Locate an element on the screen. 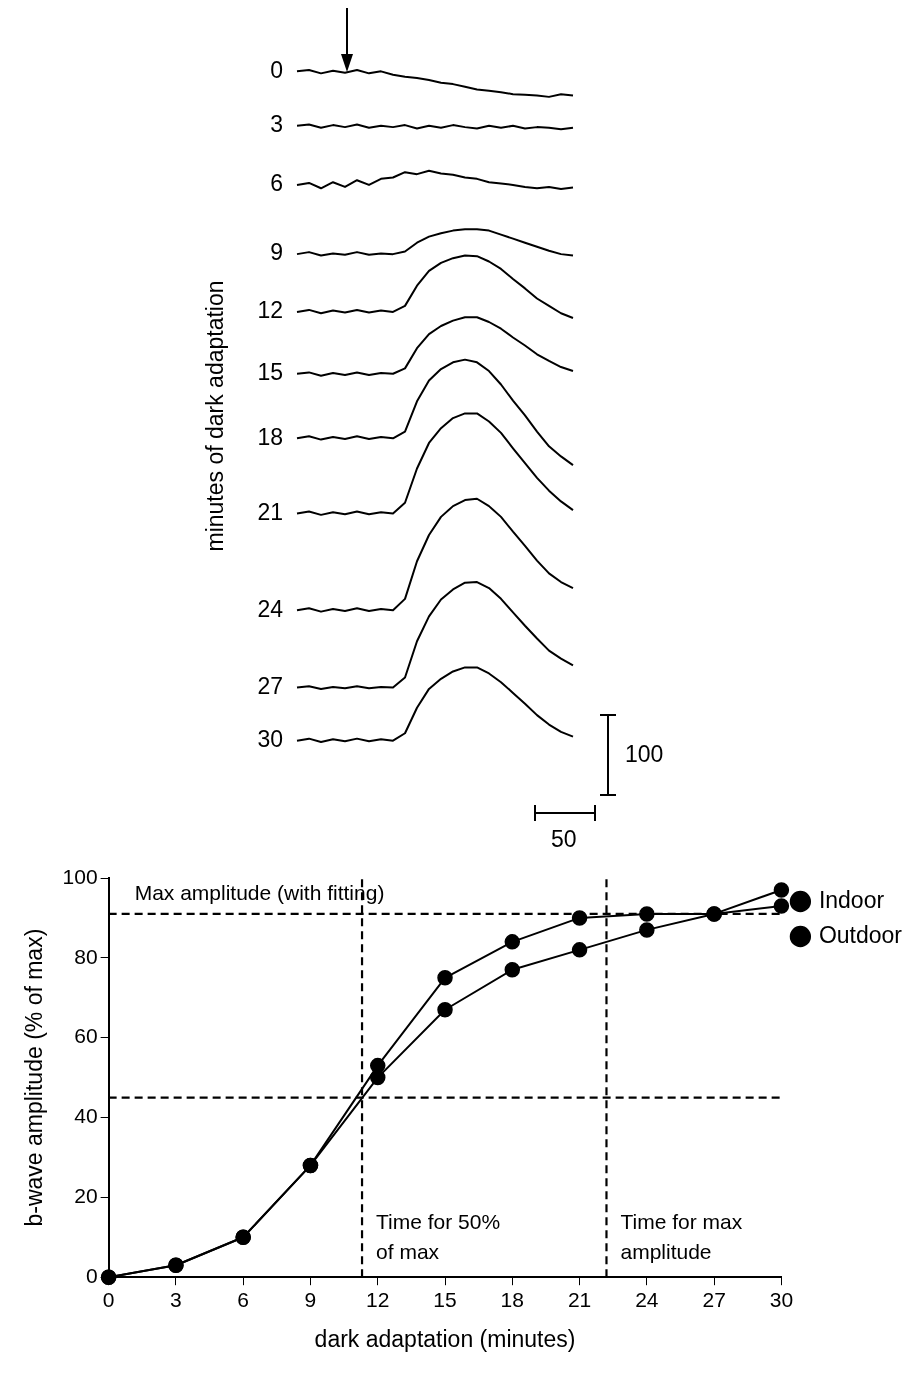 The width and height of the screenshot is (920, 1389). x-tick-label: 24 is located at coordinates (647, 1299).